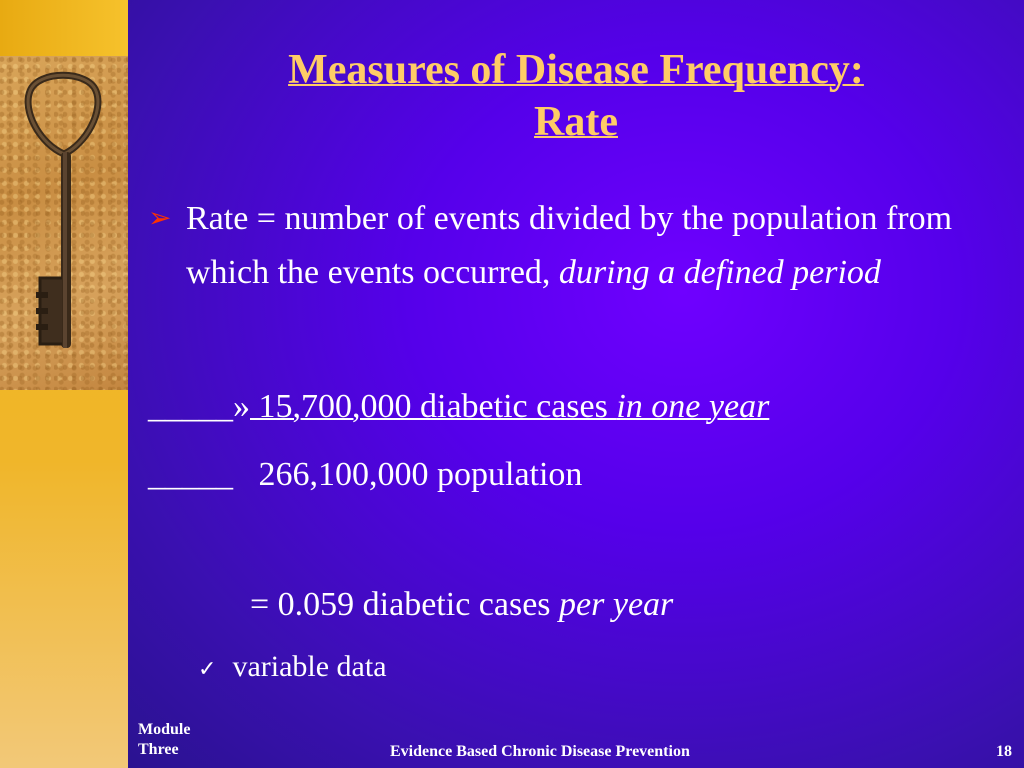 The height and width of the screenshot is (768, 1024). Describe the element at coordinates (164, 740) in the screenshot. I see `footer-module: Module Three` at that location.